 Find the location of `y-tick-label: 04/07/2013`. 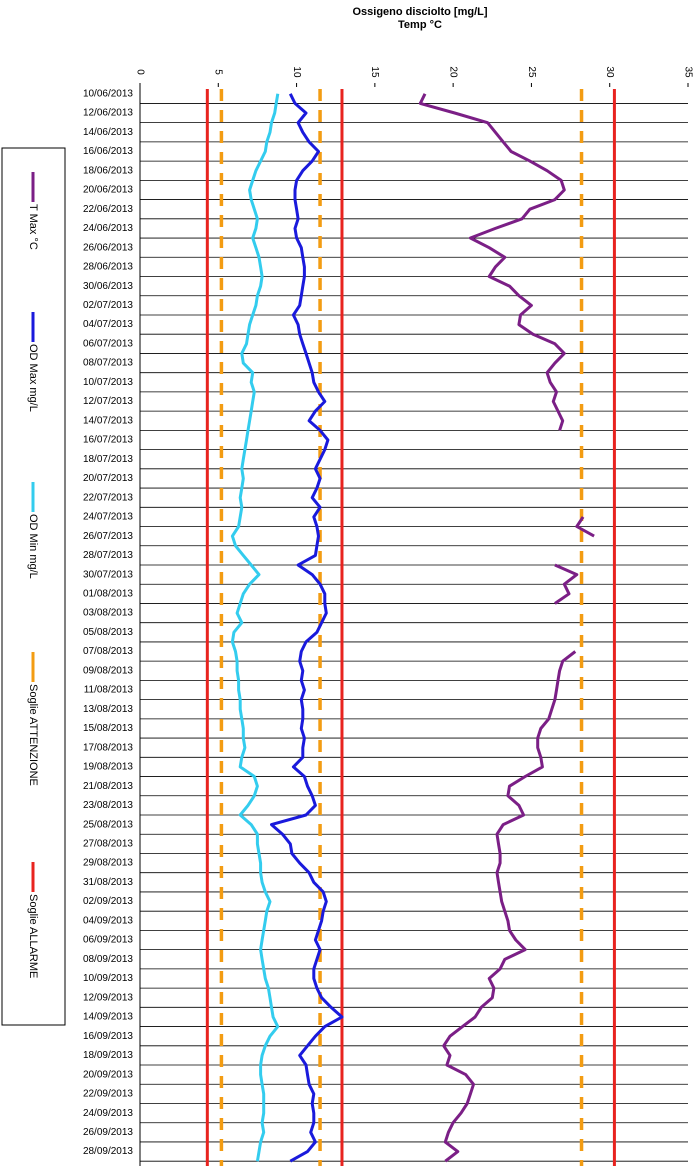

y-tick-label: 04/07/2013 is located at coordinates (108, 324).